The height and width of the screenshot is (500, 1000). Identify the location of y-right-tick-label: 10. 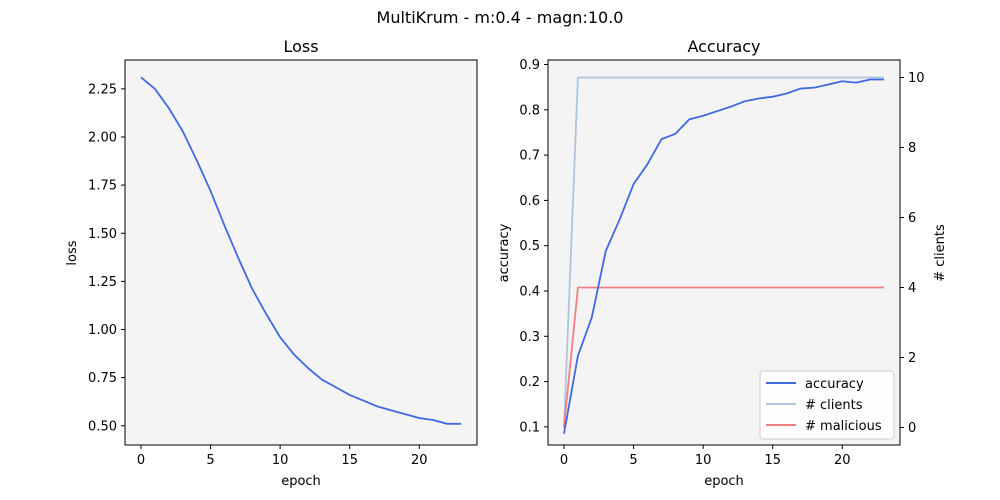
(916, 78).